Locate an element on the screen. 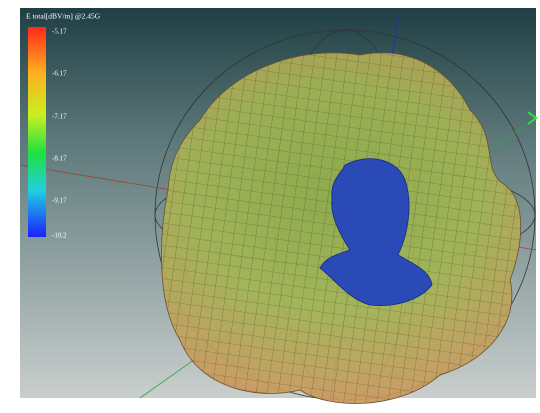  legend-label: -8.17 is located at coordinates (59, 159).